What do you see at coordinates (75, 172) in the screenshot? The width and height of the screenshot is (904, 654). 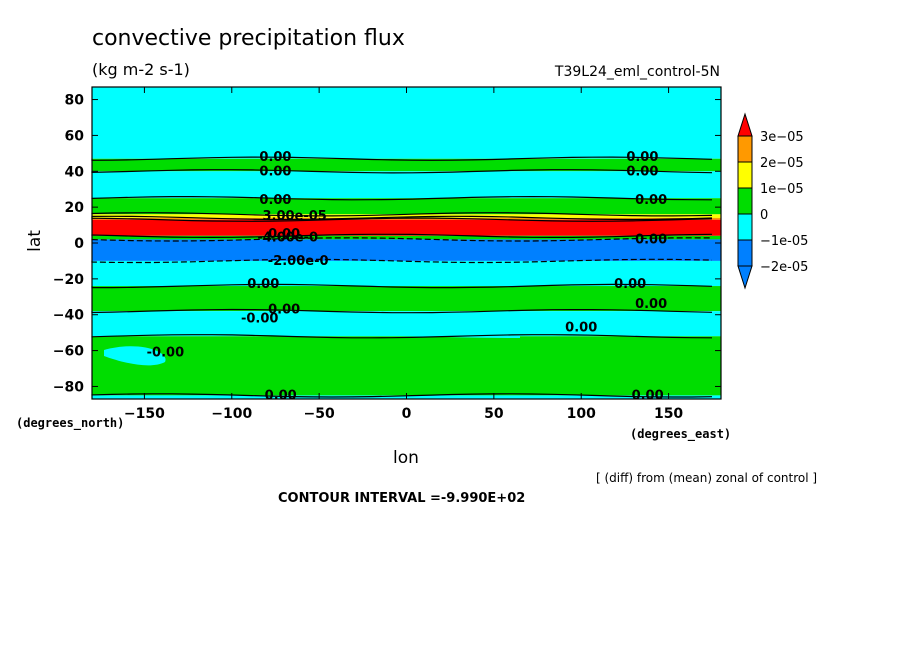 I see `y-tick-label-2: 40` at bounding box center [75, 172].